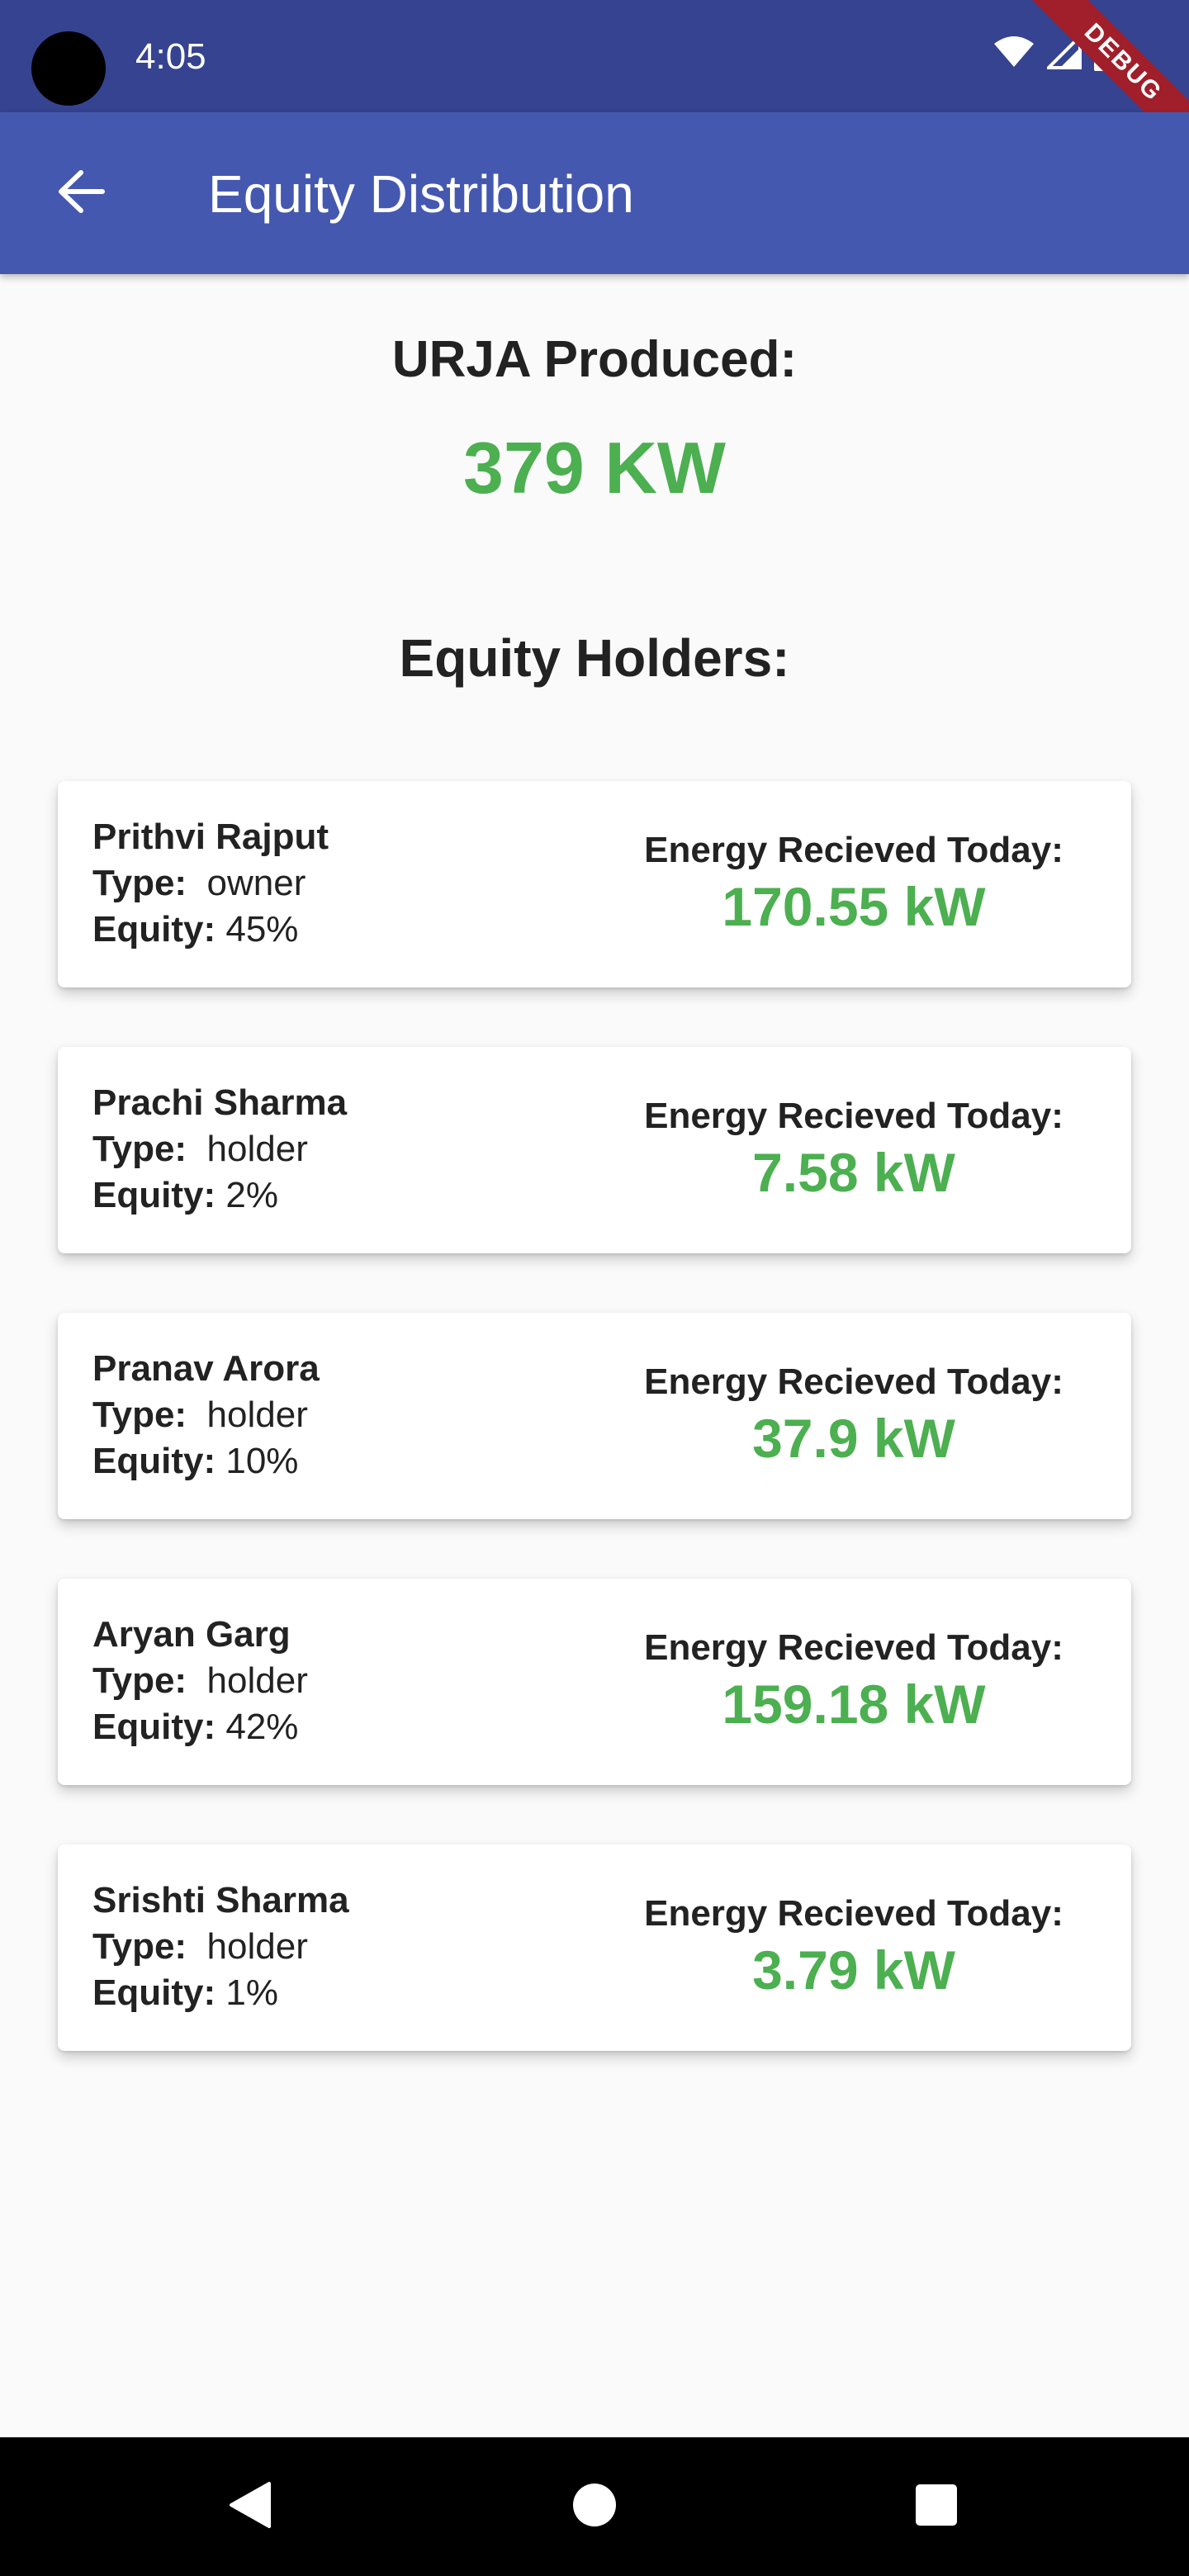 The height and width of the screenshot is (2576, 1189). I want to click on holder-info: Srishti Sharma Type: holder Equity: 1%, so click(220, 1947).